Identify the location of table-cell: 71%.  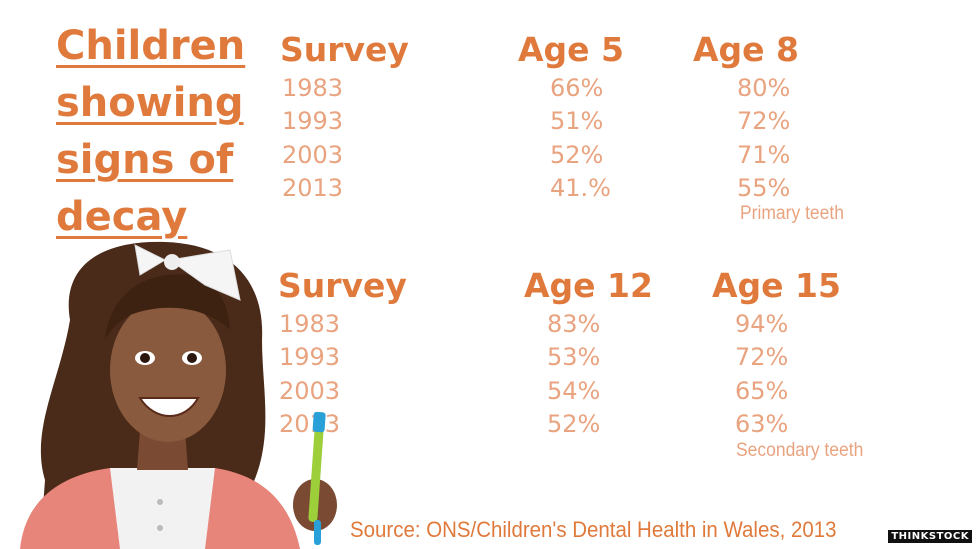
(764, 155).